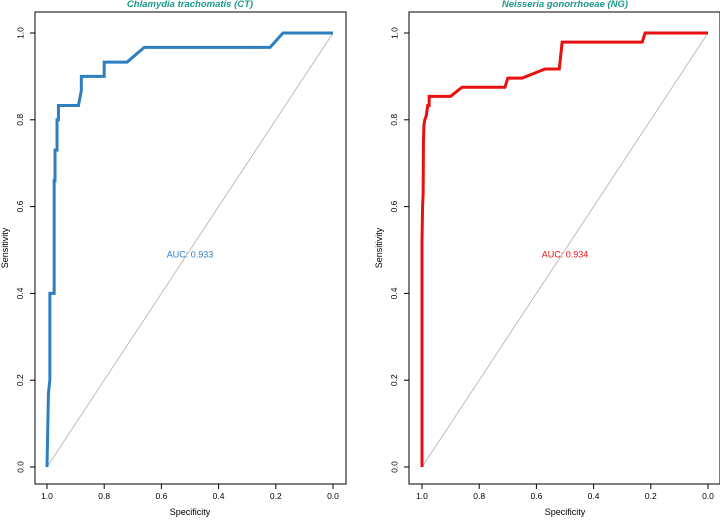 The image size is (720, 522). I want to click on panel-title: Chlamydia trachomatis (CT), so click(190, 5).